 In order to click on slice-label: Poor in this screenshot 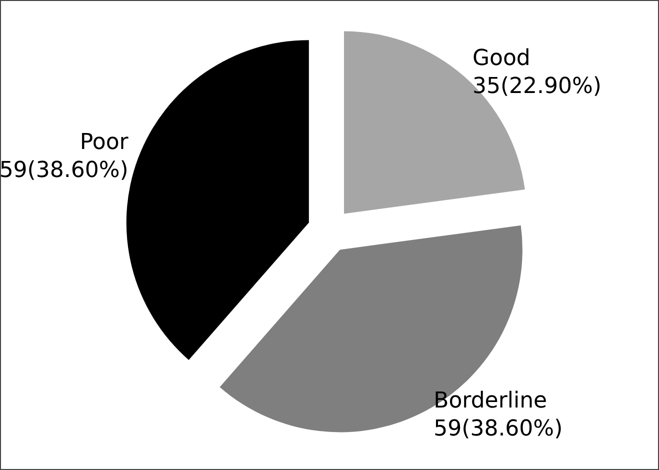, I will do `click(105, 143)`.